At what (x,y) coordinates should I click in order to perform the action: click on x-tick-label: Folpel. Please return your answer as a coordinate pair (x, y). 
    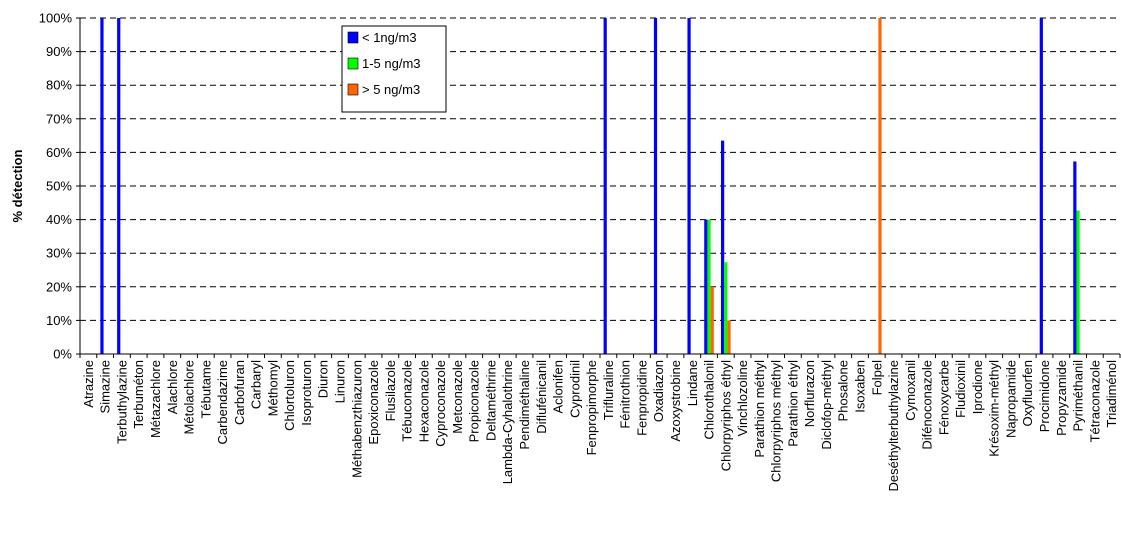
    Looking at the image, I should click on (876, 378).